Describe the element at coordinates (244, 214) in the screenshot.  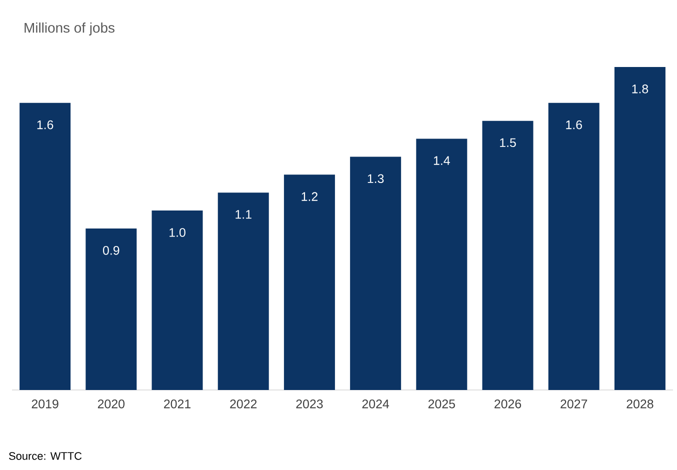
I see `data-label: 1.1` at that location.